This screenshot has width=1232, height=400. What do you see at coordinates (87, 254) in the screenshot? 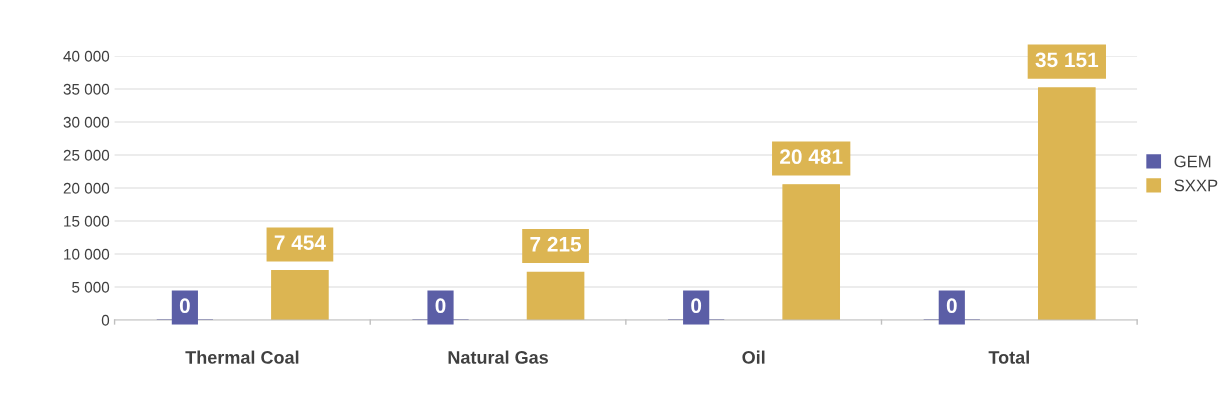
I see `y-tick-label: 10 000` at bounding box center [87, 254].